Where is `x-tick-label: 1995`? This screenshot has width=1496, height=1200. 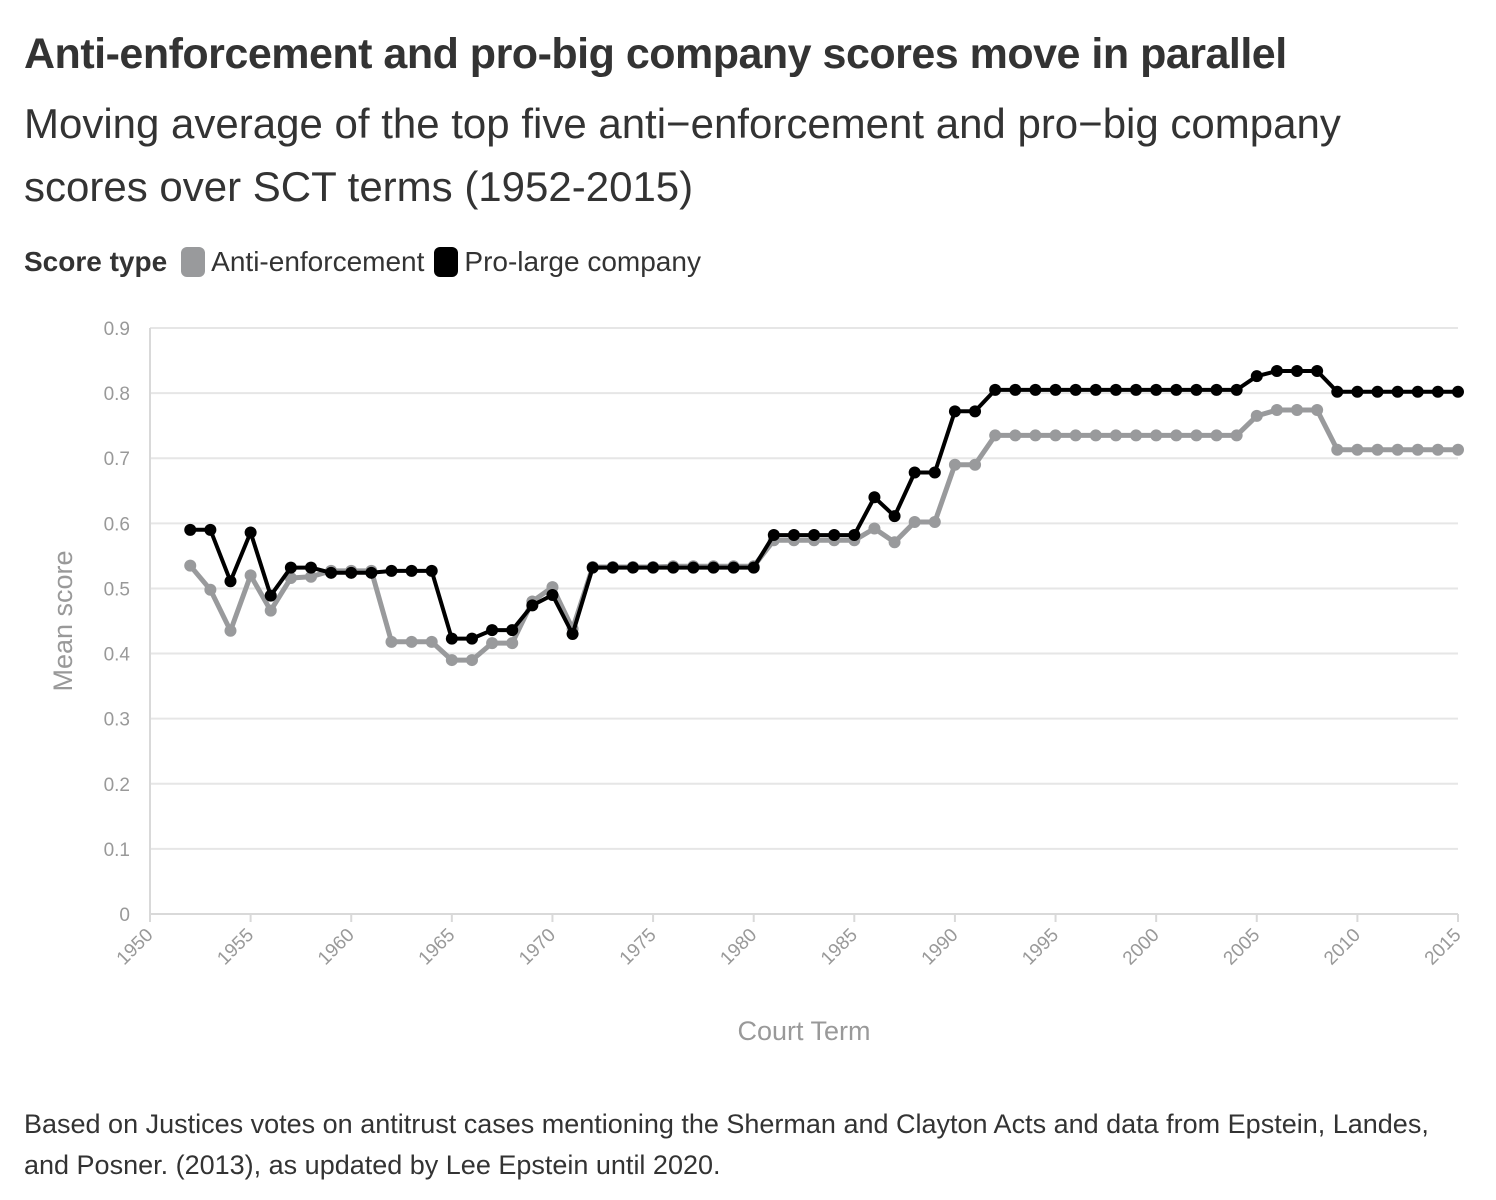
x-tick-label: 1995 is located at coordinates (1040, 947).